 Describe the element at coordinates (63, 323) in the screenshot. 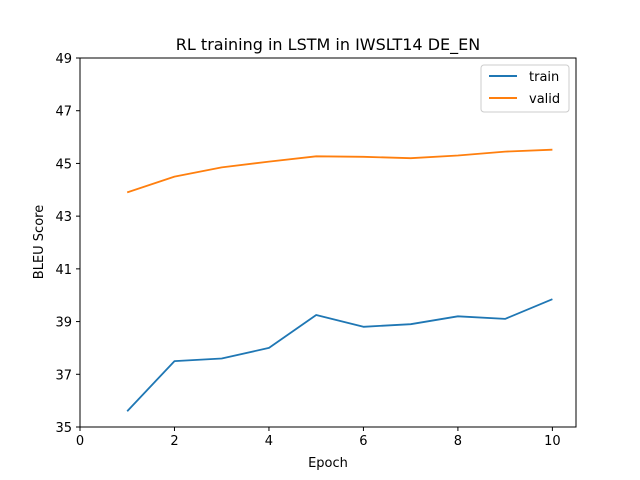

I see `y-tick-label: 39` at that location.